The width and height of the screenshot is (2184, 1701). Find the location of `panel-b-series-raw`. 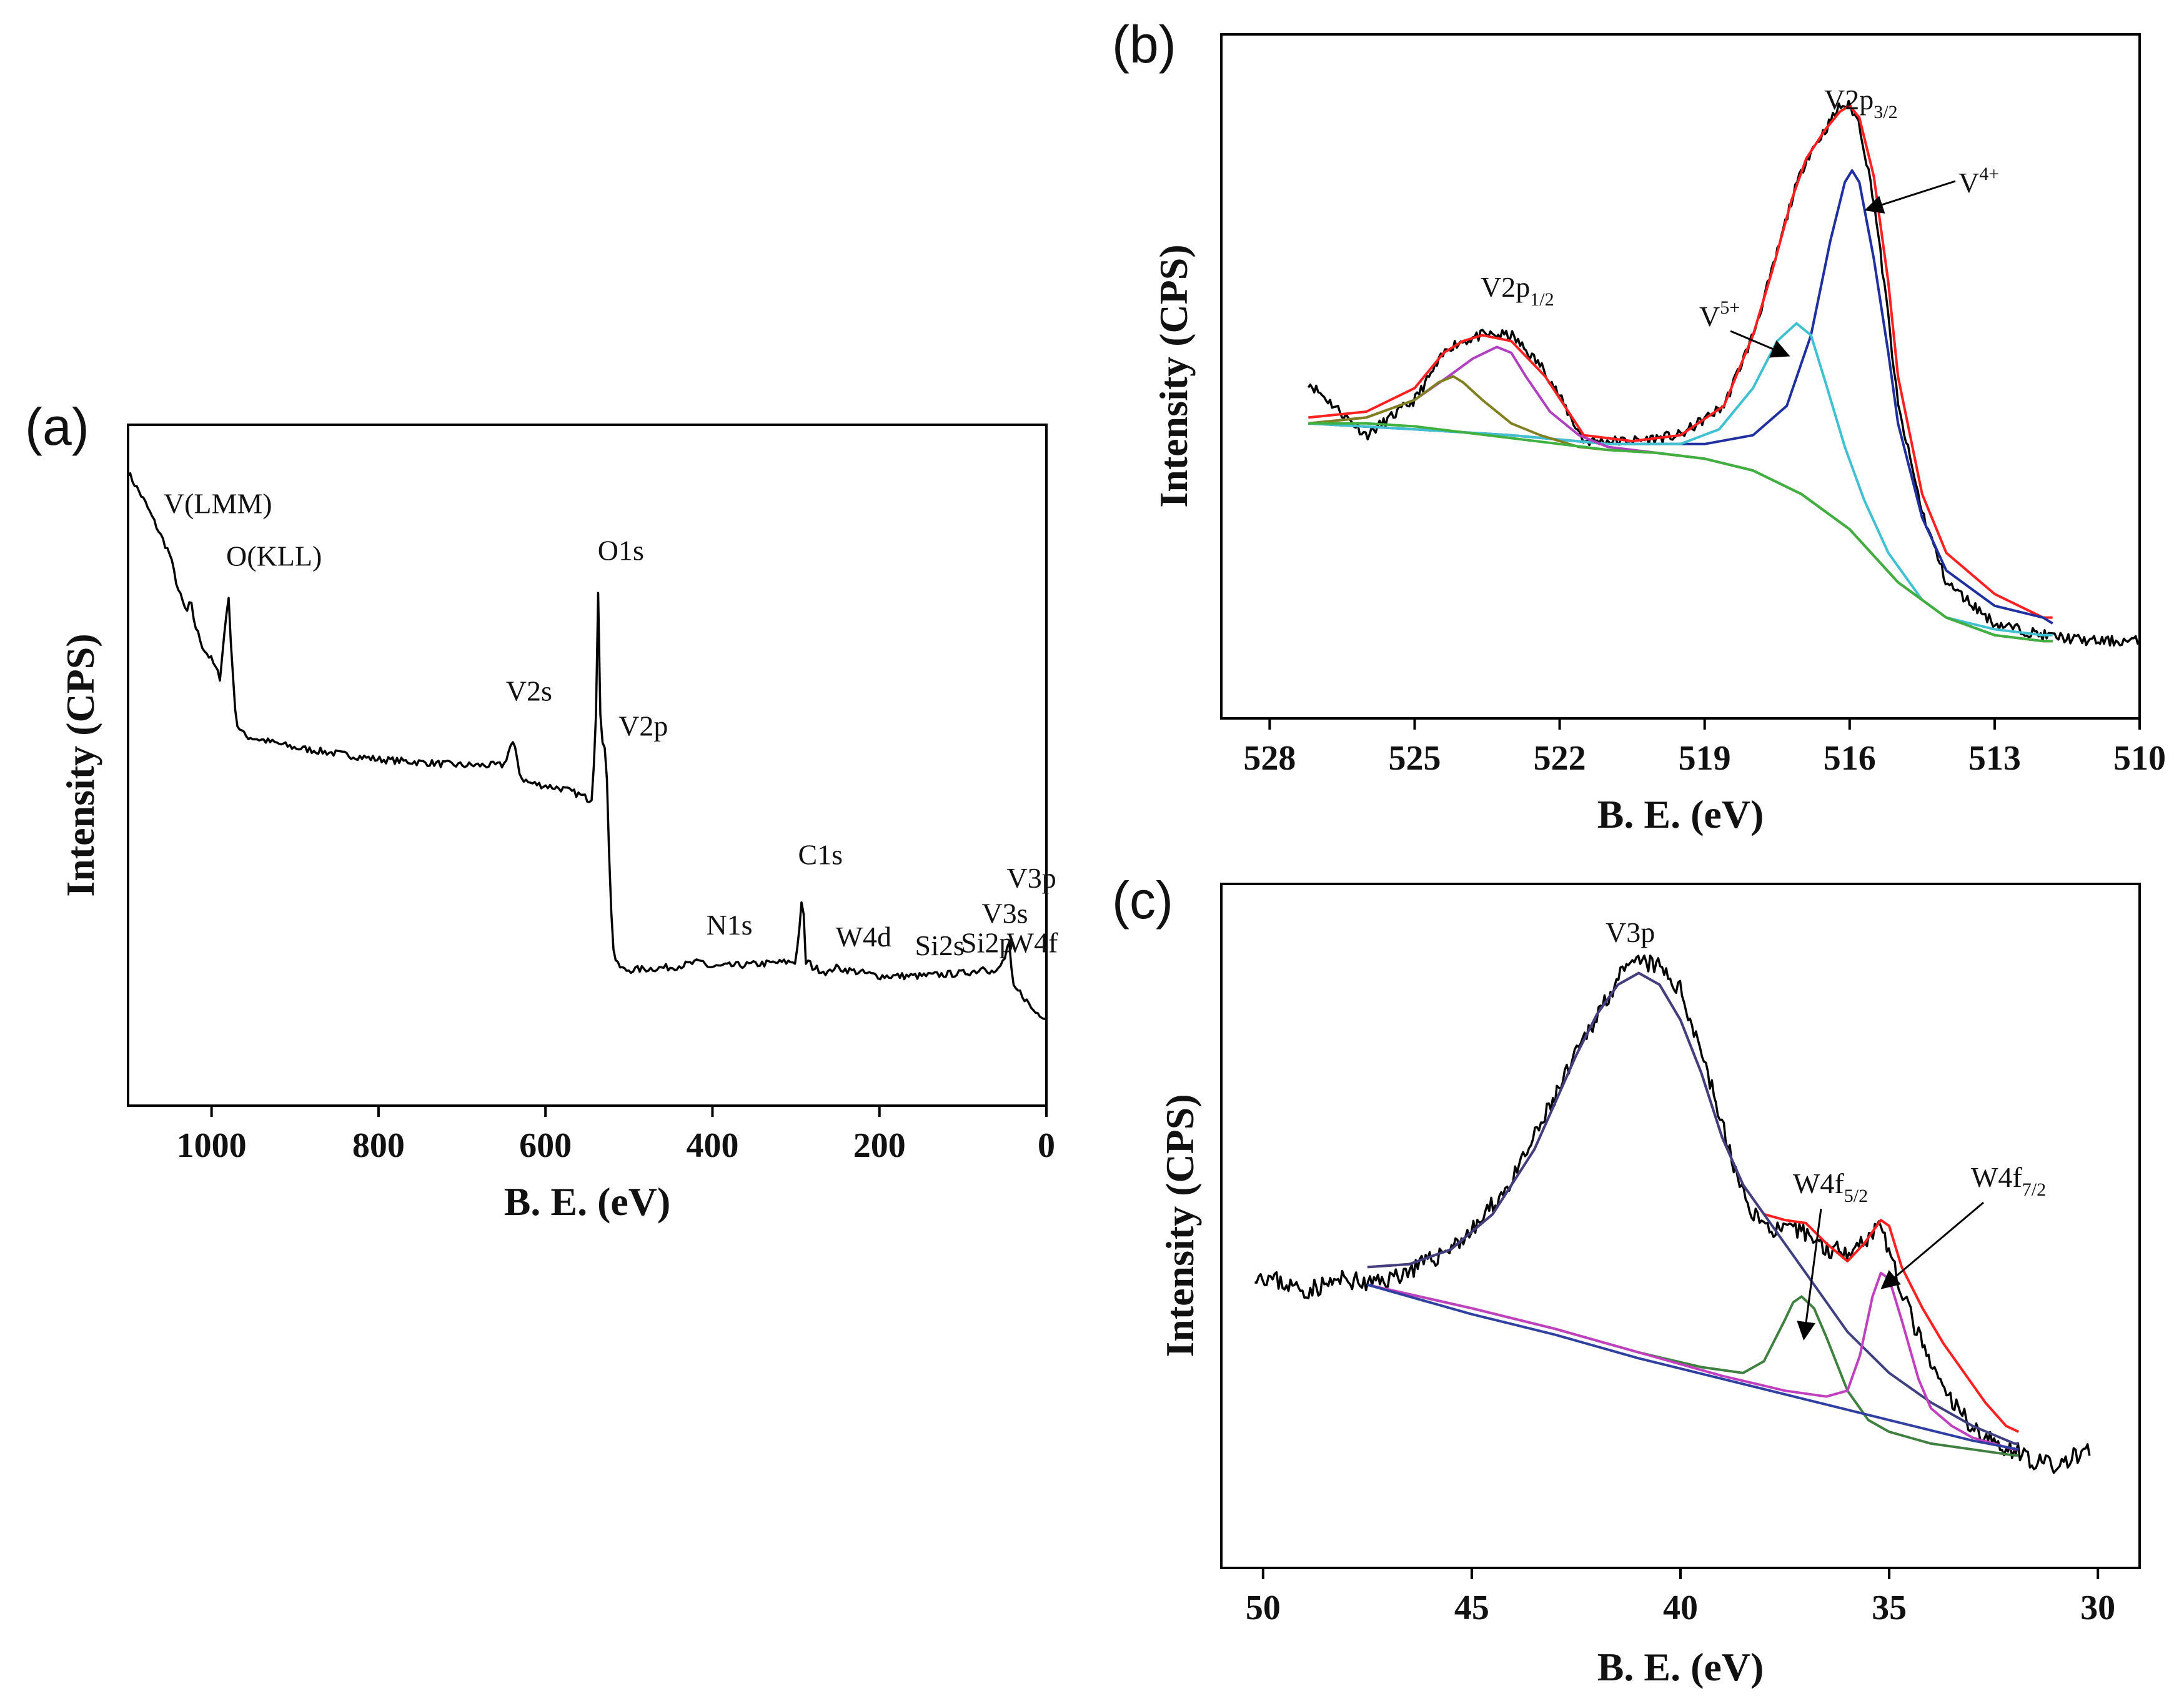

panel-b-series-raw is located at coordinates (1724, 373).